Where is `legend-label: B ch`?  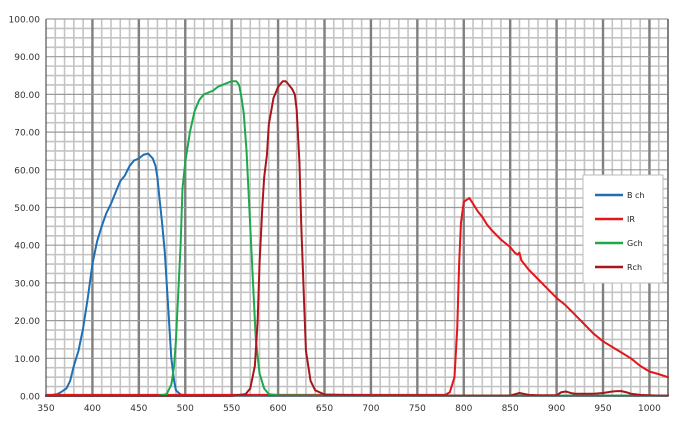
legend-label: B ch is located at coordinates (636, 195).